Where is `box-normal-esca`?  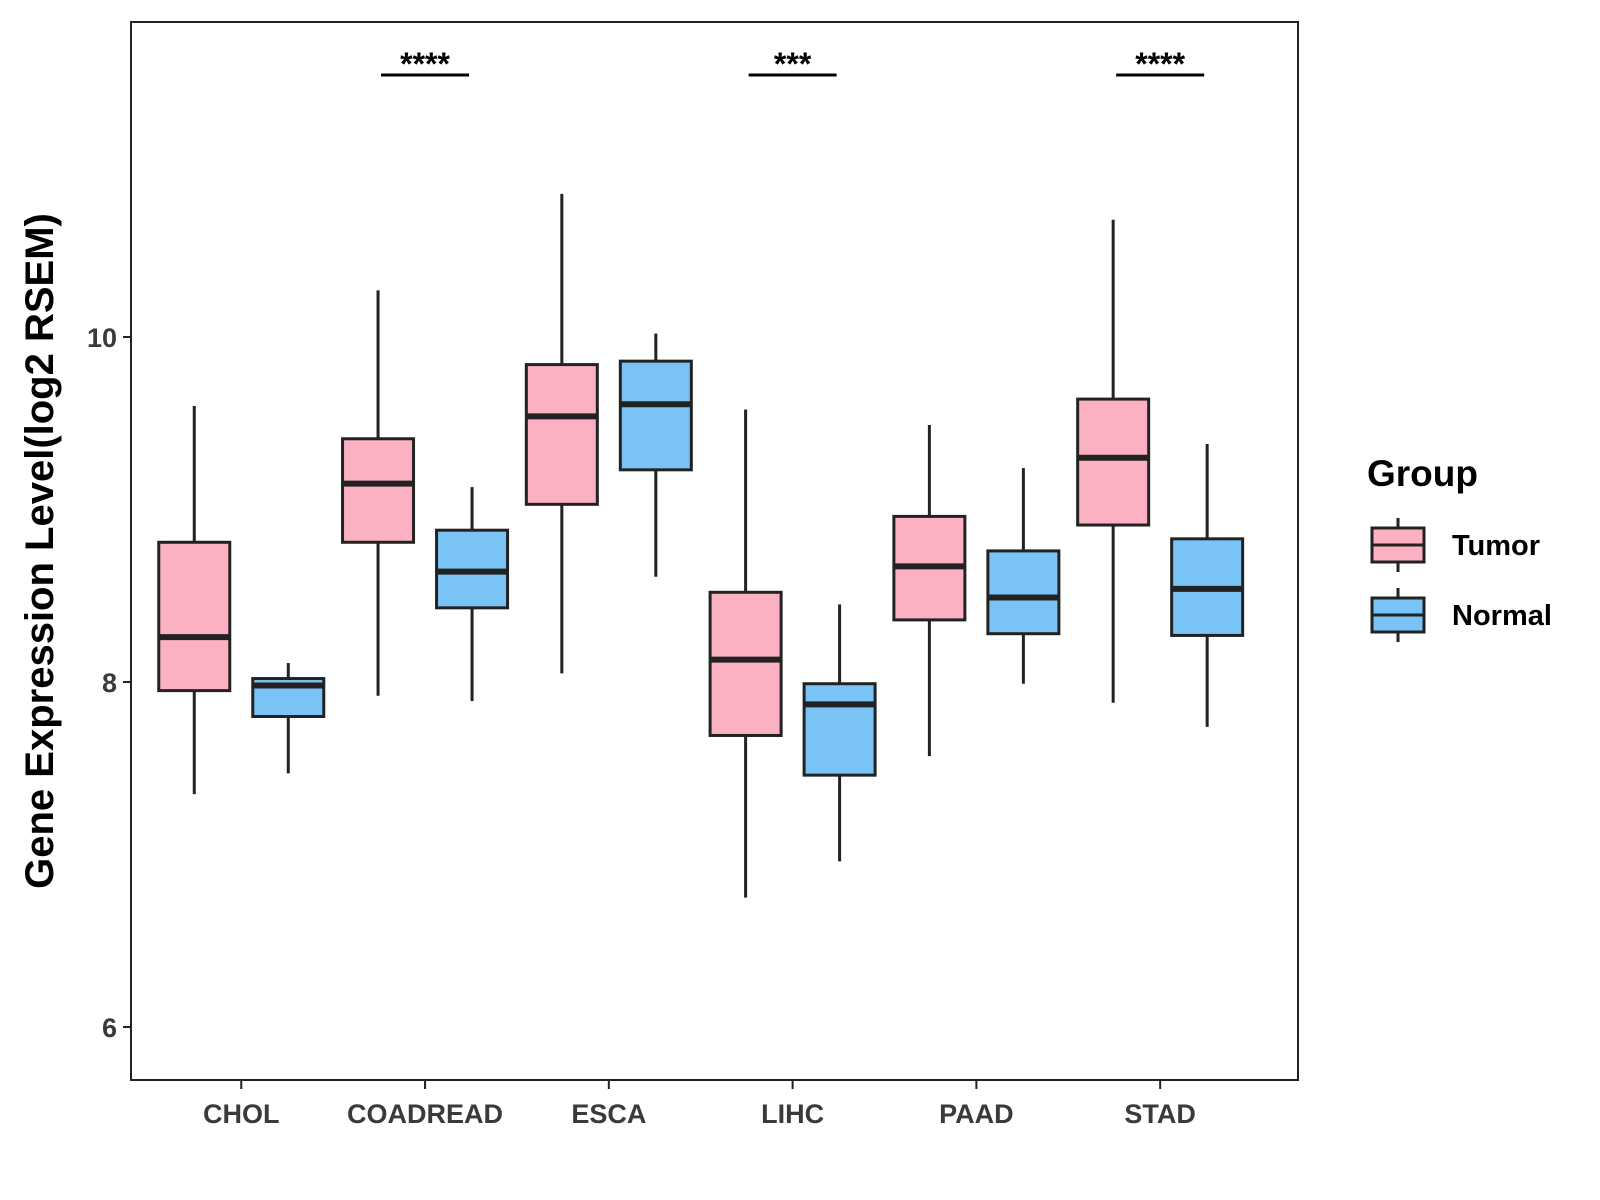 box-normal-esca is located at coordinates (655, 455).